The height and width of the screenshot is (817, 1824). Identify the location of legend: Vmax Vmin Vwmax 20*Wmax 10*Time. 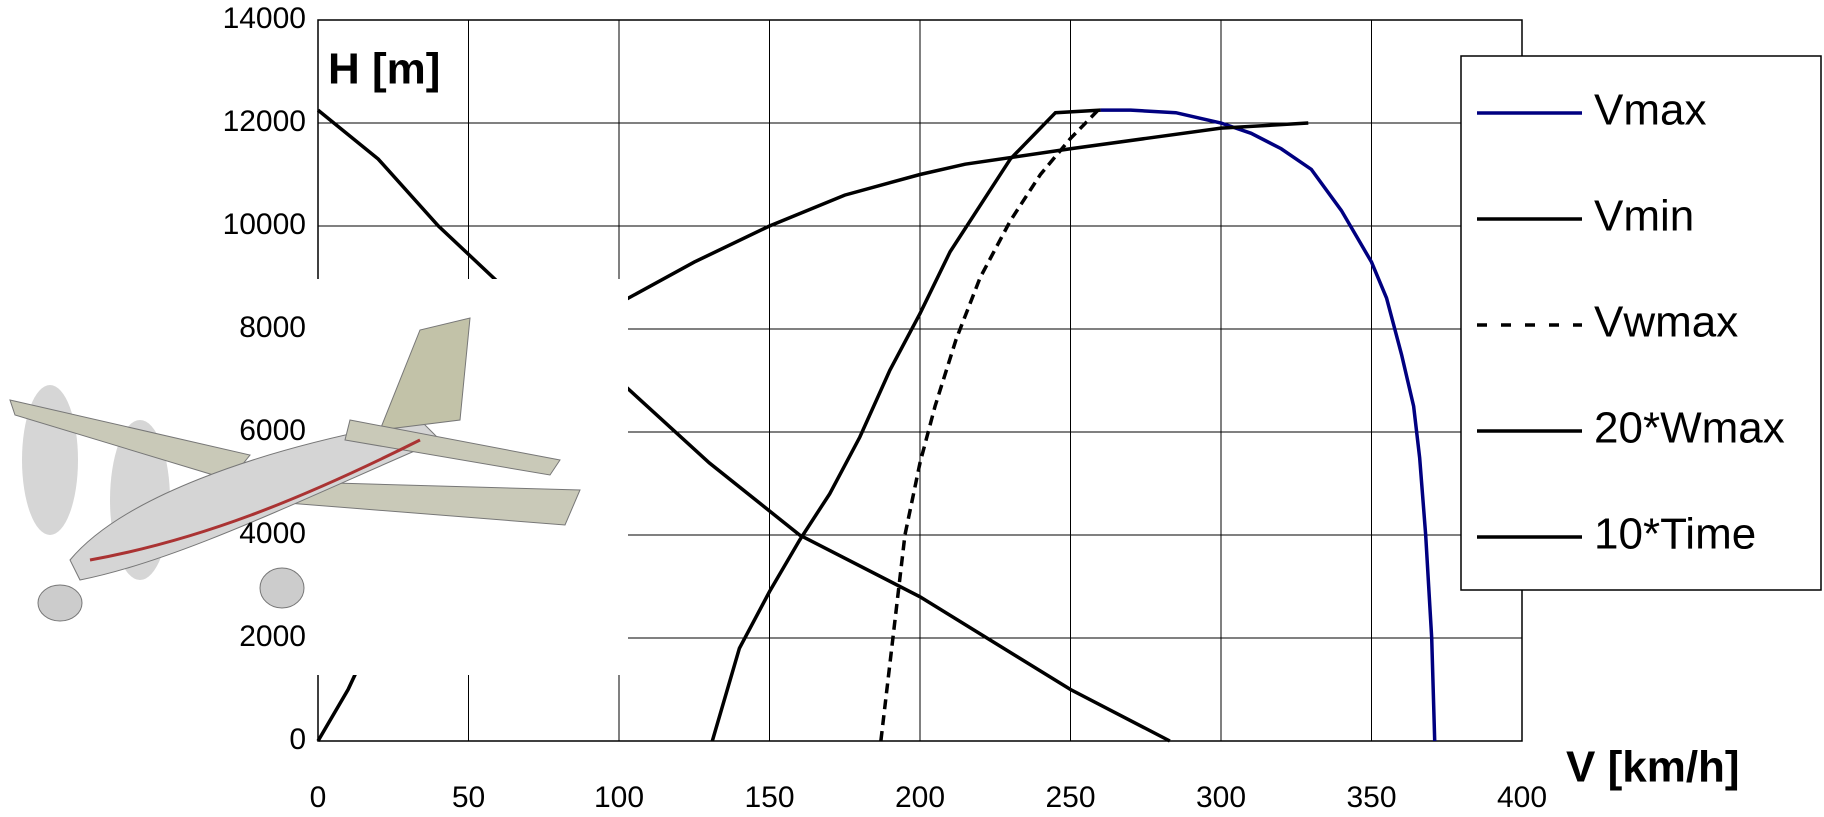
(1641, 323).